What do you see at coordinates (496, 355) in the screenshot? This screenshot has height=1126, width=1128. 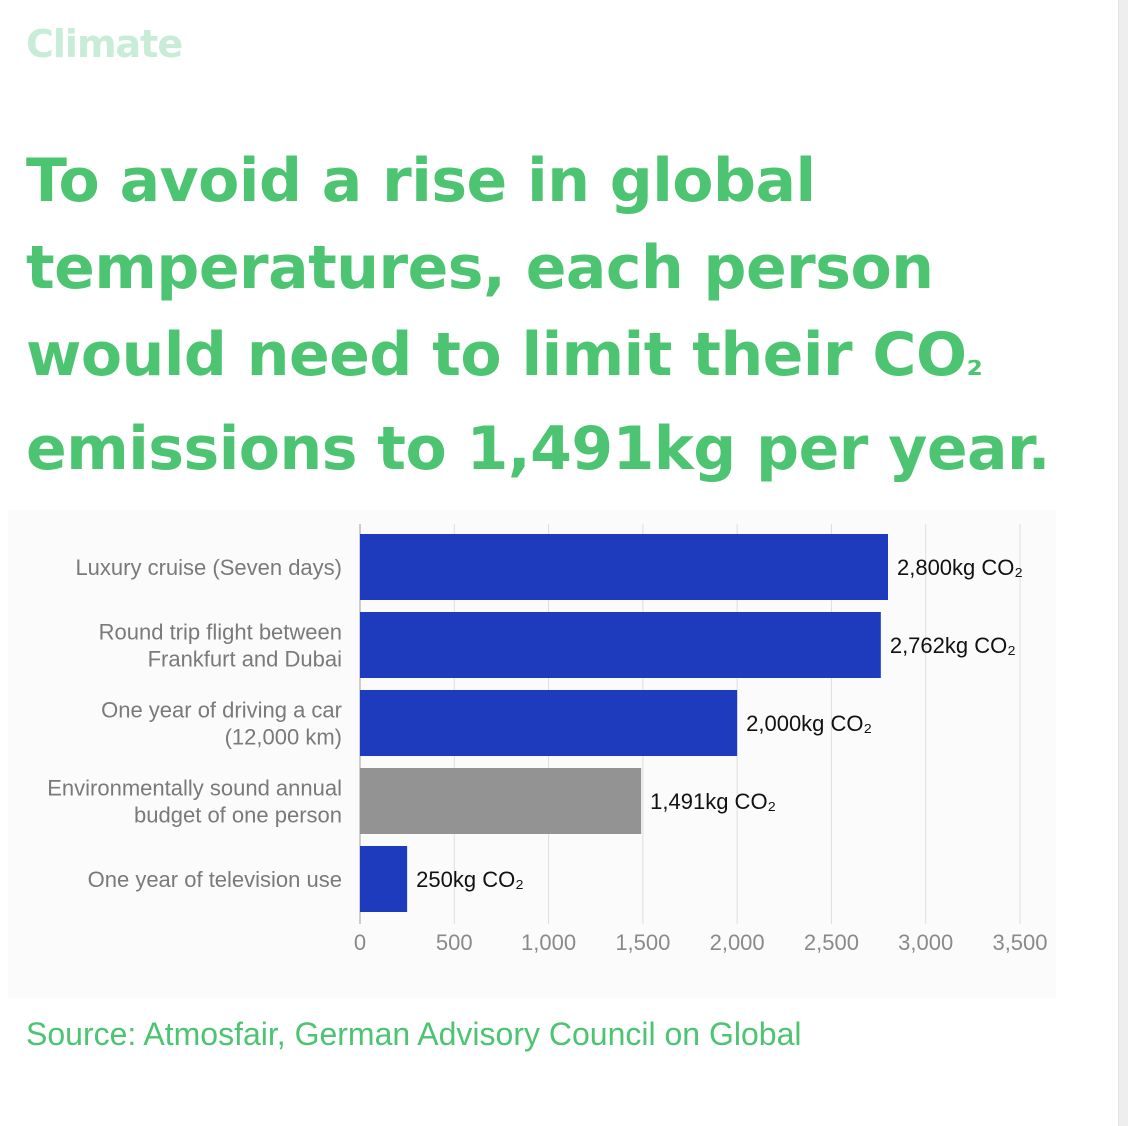 I see `headline-line-3: would need to limit their CO` at bounding box center [496, 355].